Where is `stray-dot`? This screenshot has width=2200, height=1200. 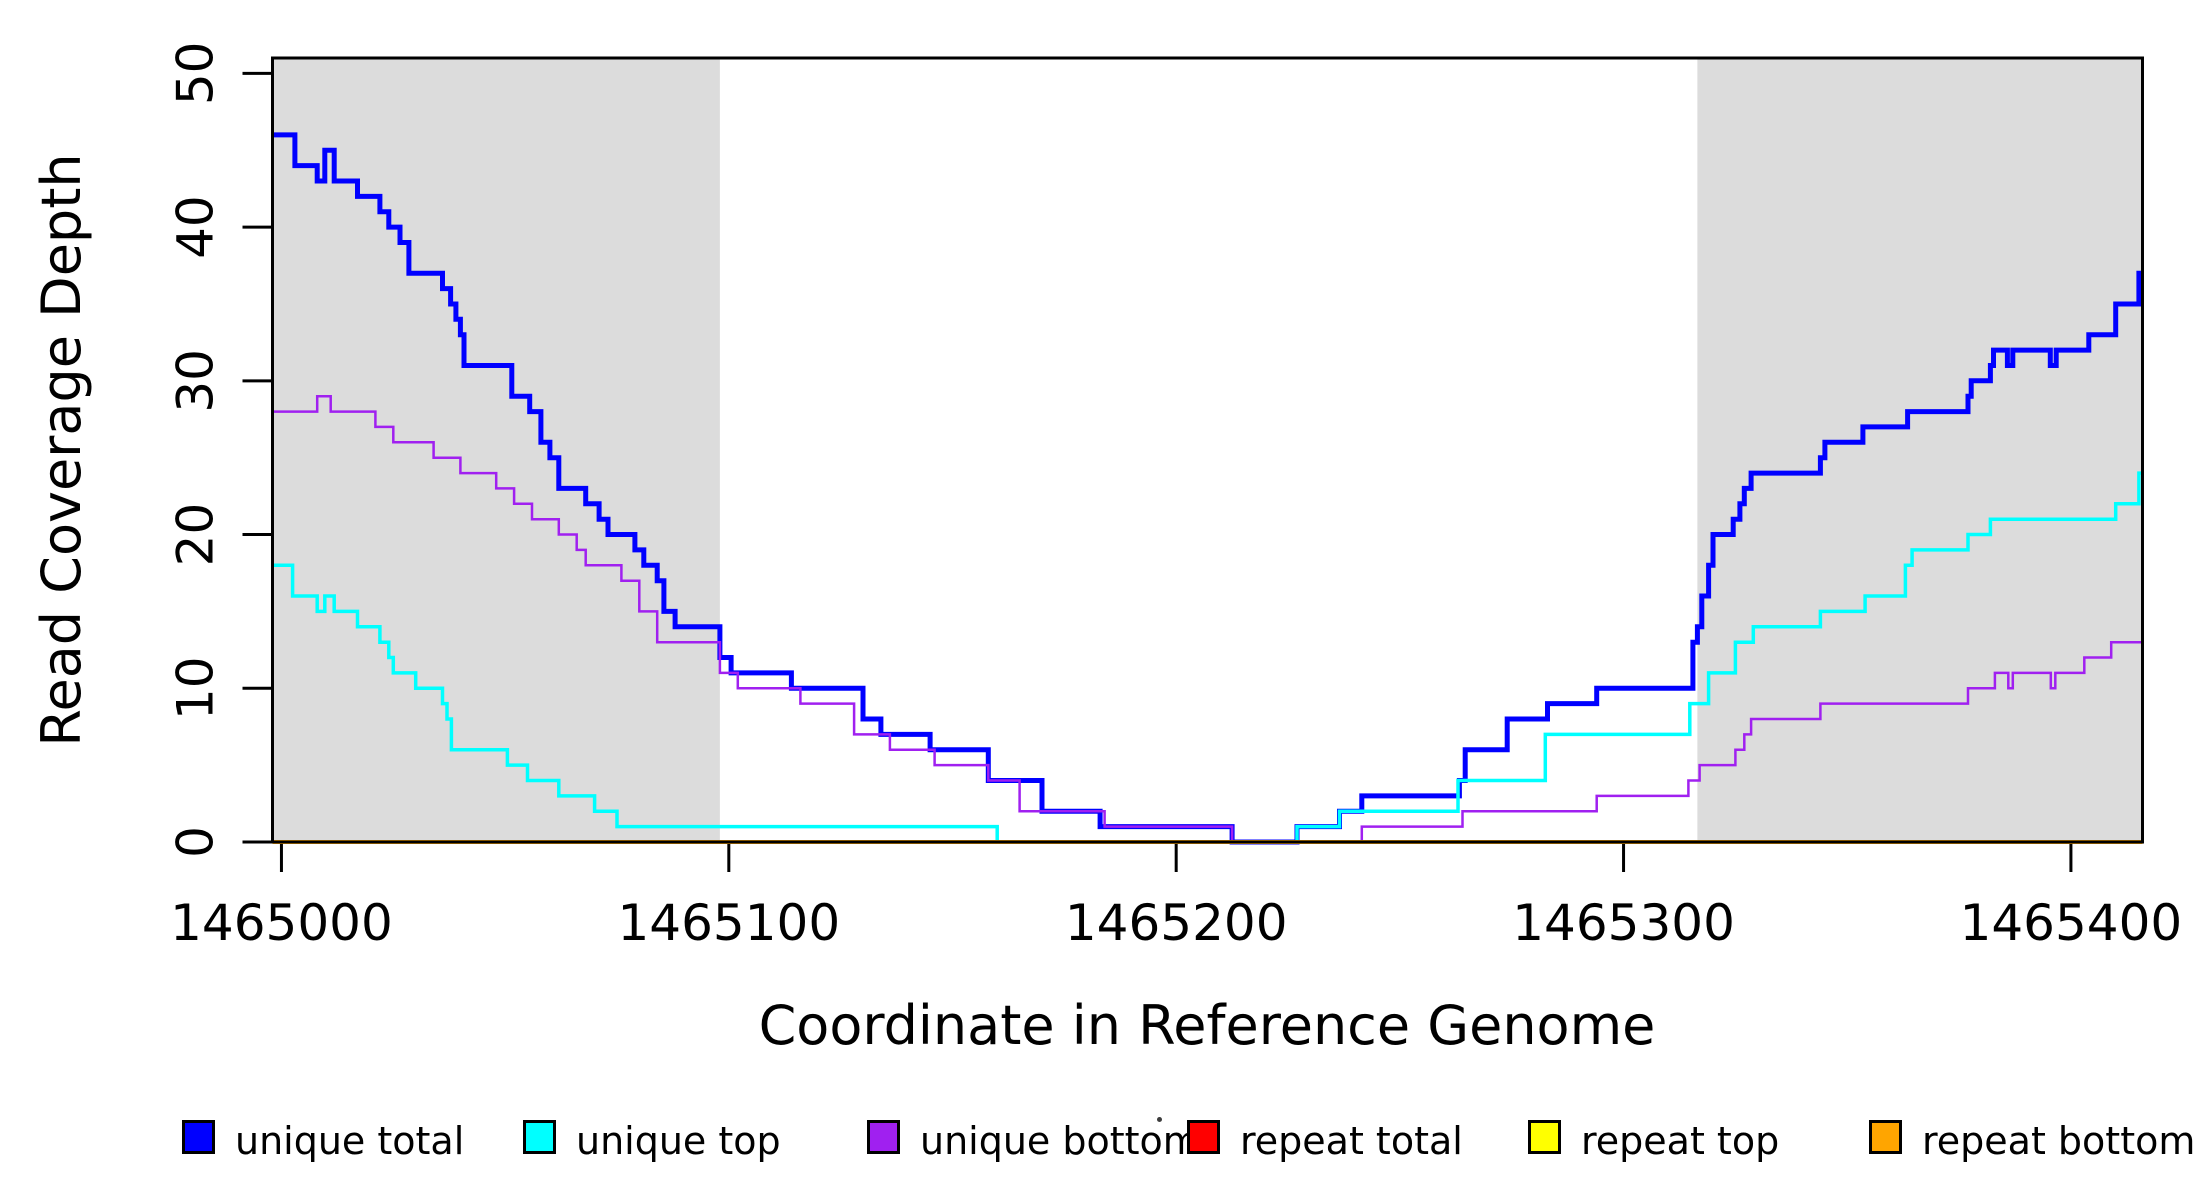 stray-dot is located at coordinates (1159, 1119).